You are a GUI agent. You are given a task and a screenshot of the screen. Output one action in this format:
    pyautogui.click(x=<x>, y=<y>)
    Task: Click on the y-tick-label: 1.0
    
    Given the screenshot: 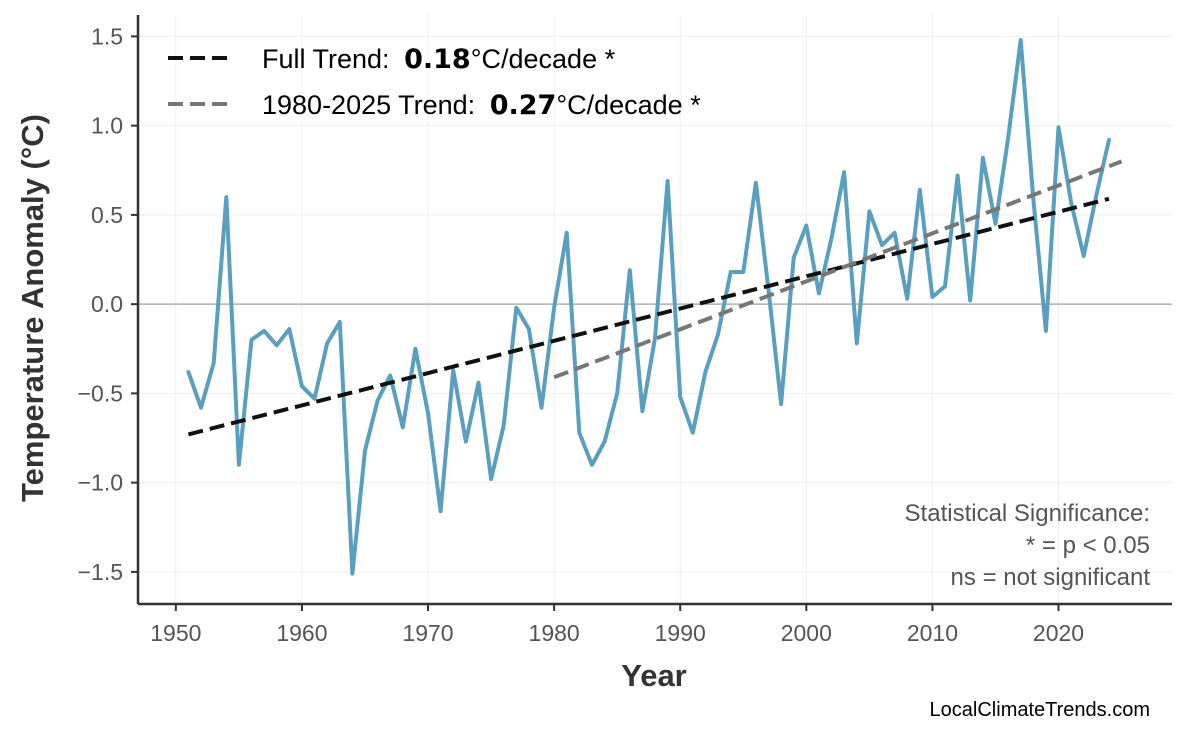 What is the action you would take?
    pyautogui.click(x=107, y=126)
    